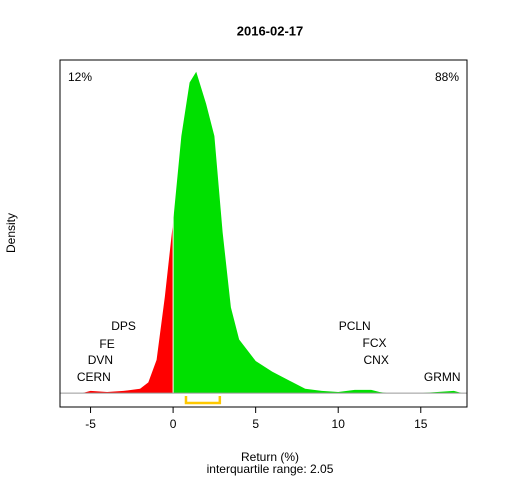 The width and height of the screenshot is (512, 485). I want to click on subtitle: interquartile range: 2.05, so click(270, 469).